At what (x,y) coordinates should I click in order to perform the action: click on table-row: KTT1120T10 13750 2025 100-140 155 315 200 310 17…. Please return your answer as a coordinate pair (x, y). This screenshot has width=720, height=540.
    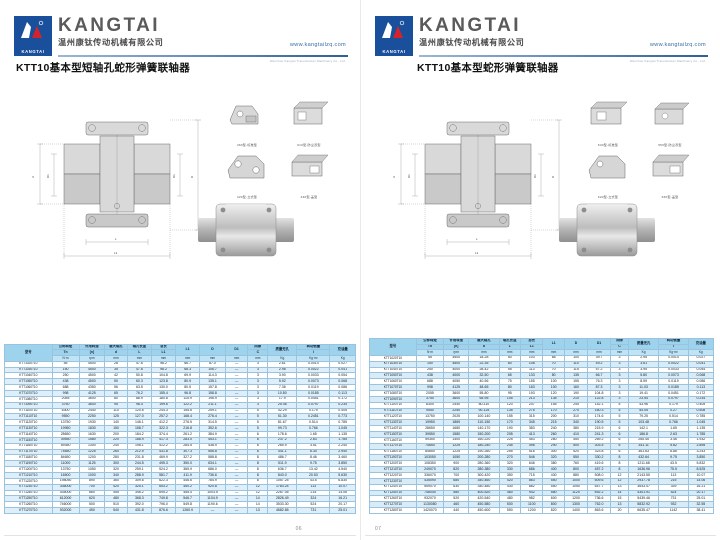
    Looking at the image, I should click on (542, 417).